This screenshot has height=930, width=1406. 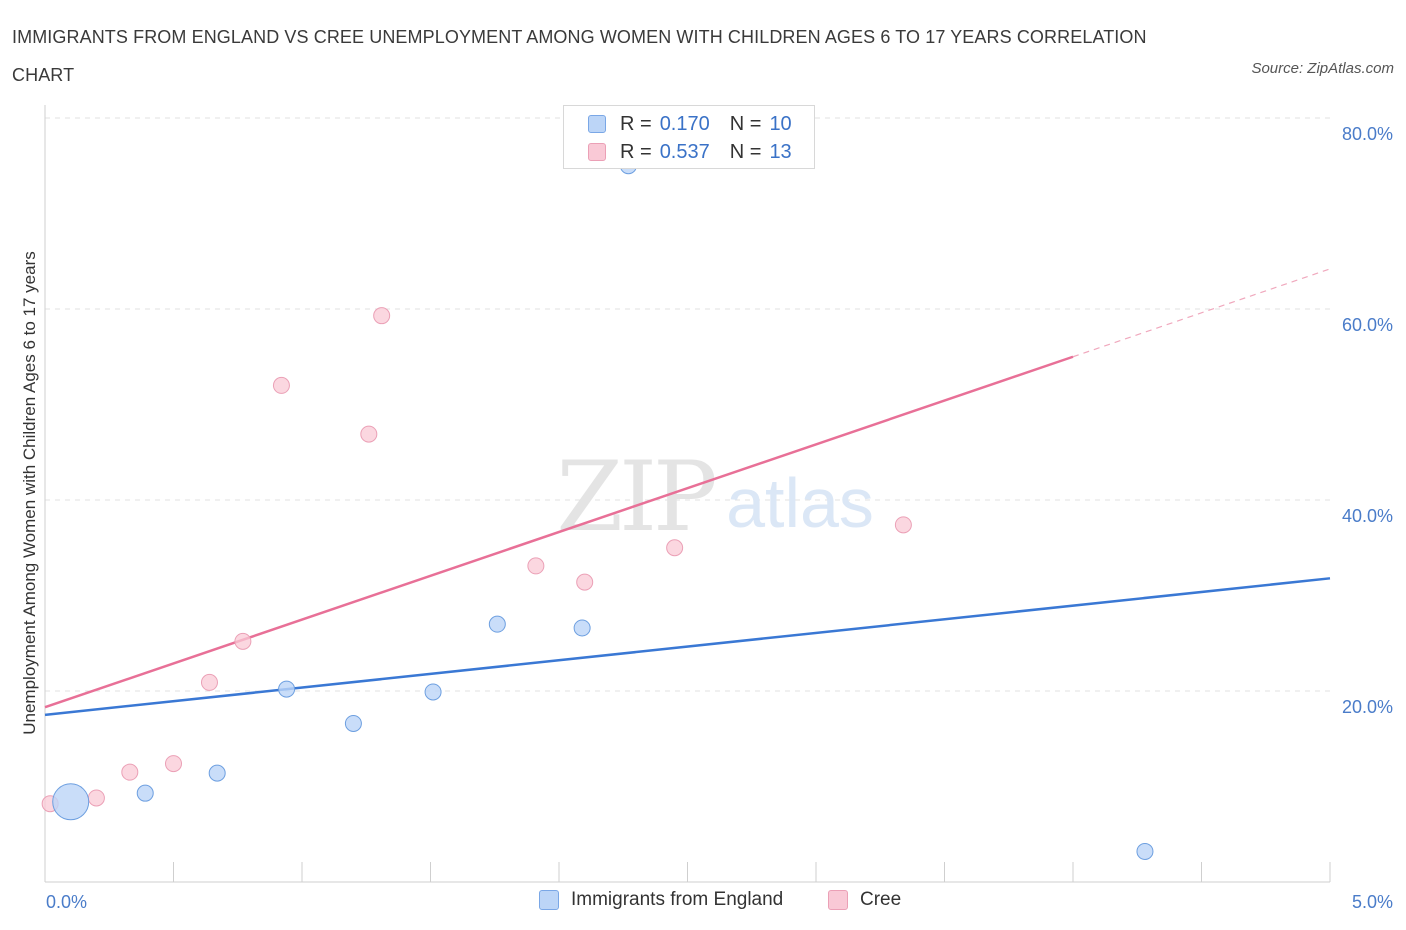 I want to click on trend-extension-cree, so click(x=1201, y=313).